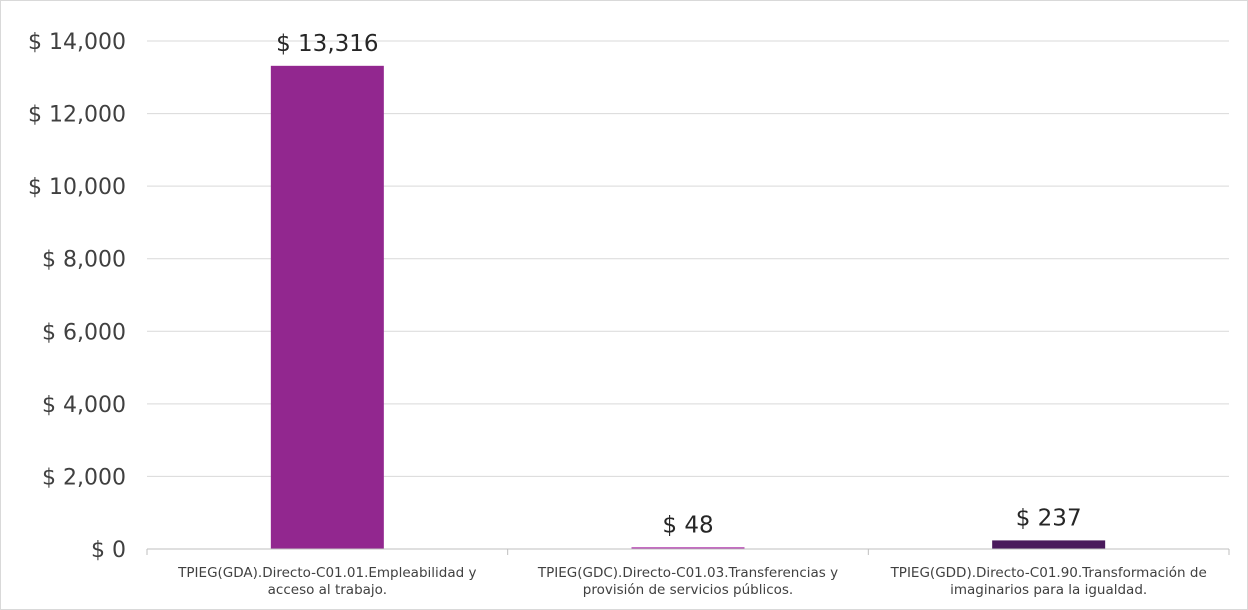  Describe the element at coordinates (84, 260) in the screenshot. I see `y-tick-label: $ 8,000` at that location.